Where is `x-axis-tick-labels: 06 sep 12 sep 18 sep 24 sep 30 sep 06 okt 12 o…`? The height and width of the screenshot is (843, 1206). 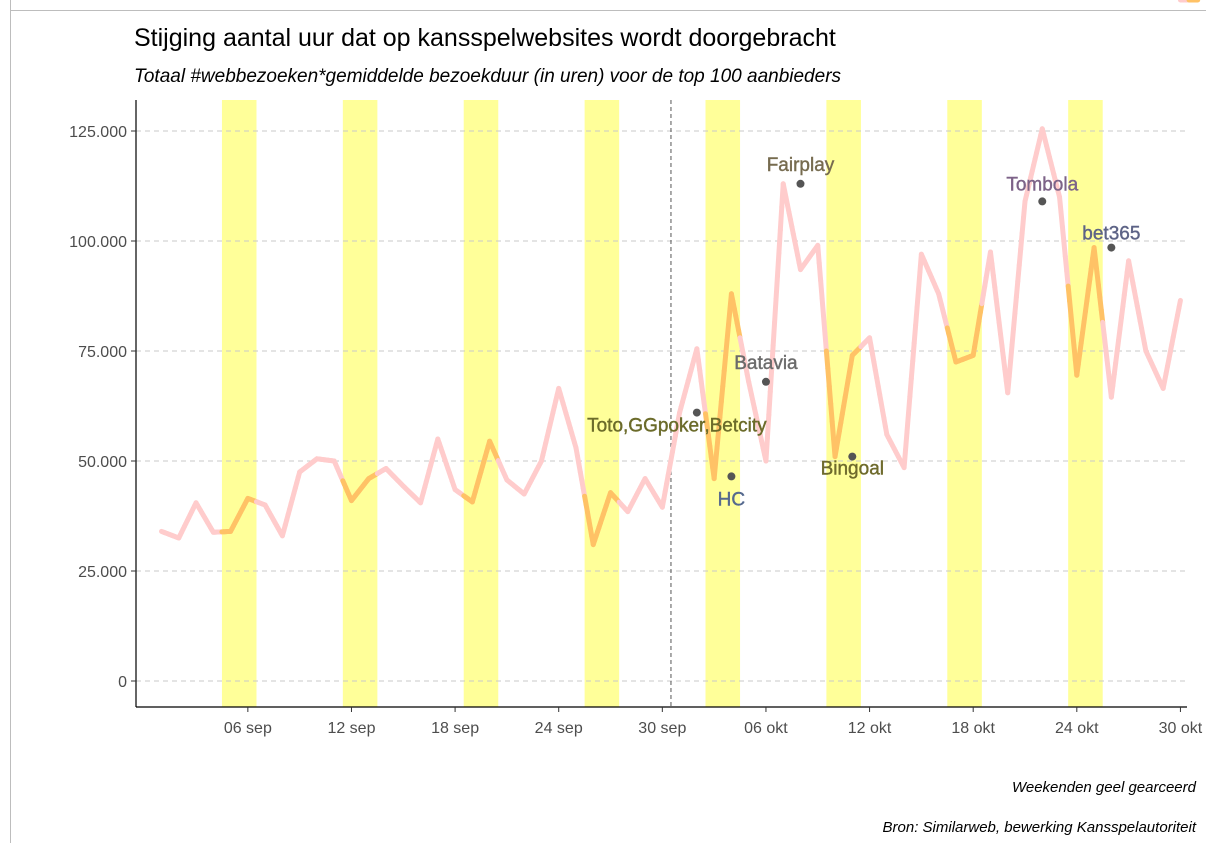 x-axis-tick-labels: 06 sep 12 sep 18 sep 24 sep 30 sep 06 okt 12 o… is located at coordinates (713, 728).